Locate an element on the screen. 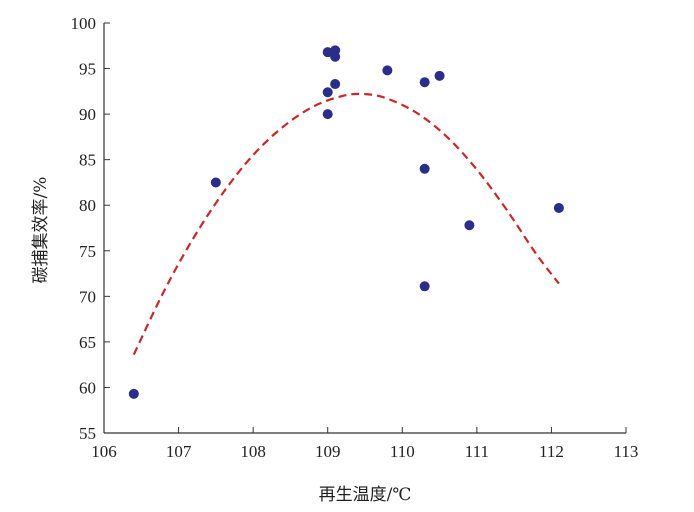 The width and height of the screenshot is (694, 512). x-tick-label: 109 is located at coordinates (328, 451).